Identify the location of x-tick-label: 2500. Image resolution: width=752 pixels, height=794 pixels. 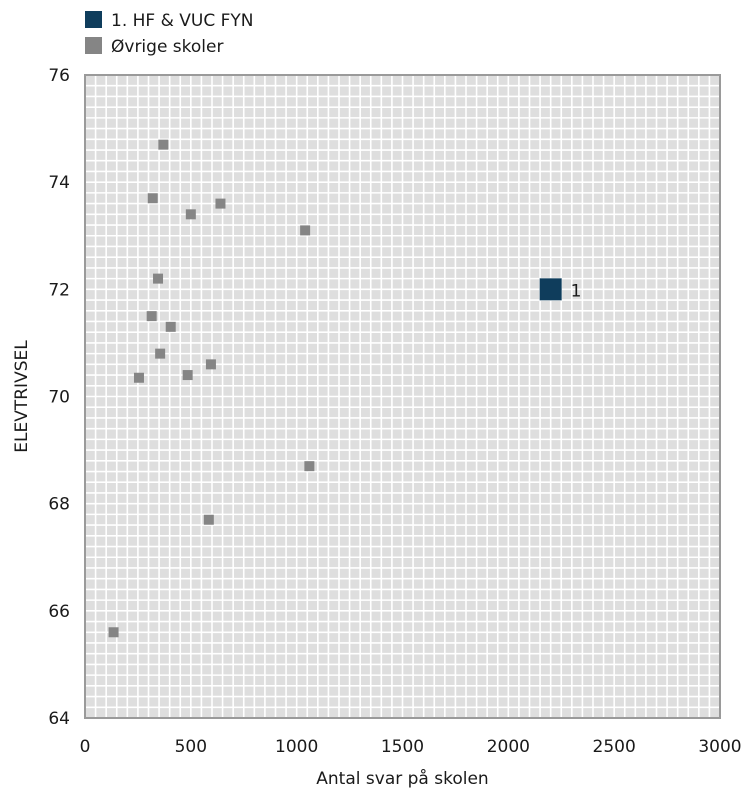
(614, 747).